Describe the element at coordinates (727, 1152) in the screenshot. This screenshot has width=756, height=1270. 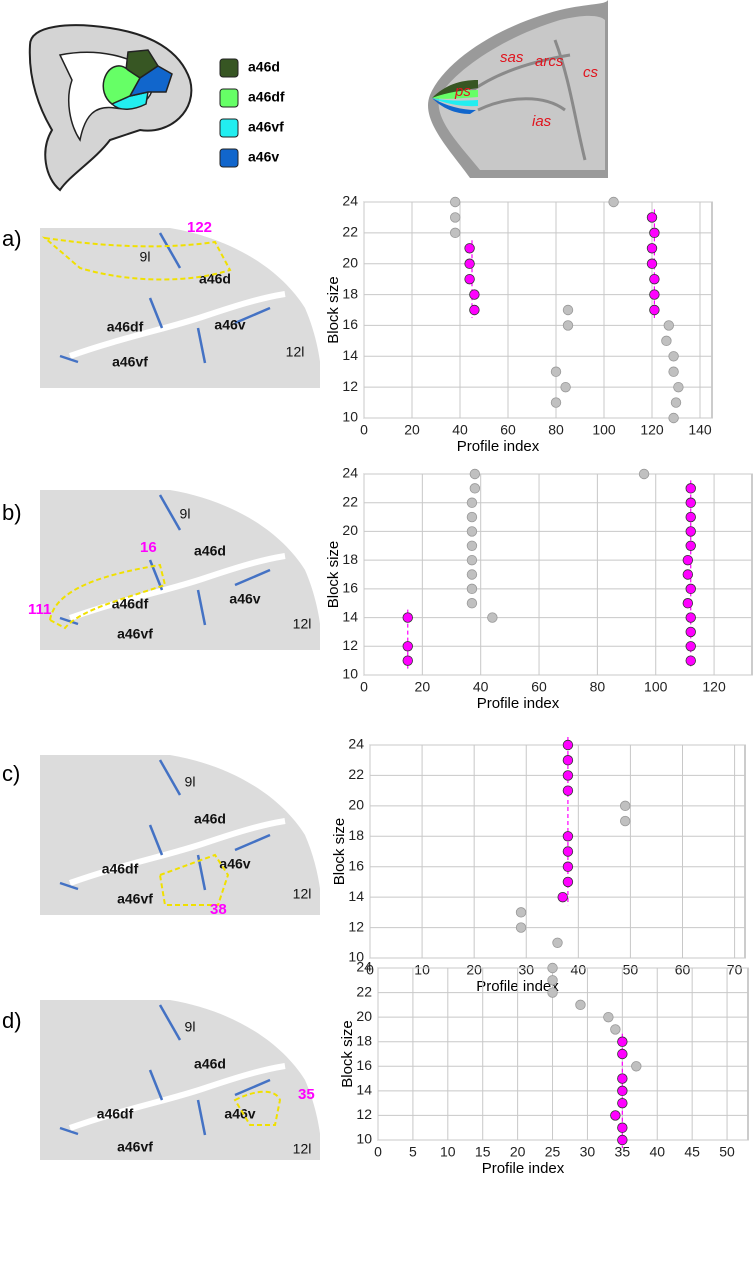
I see `x-tick-label: 50` at that location.